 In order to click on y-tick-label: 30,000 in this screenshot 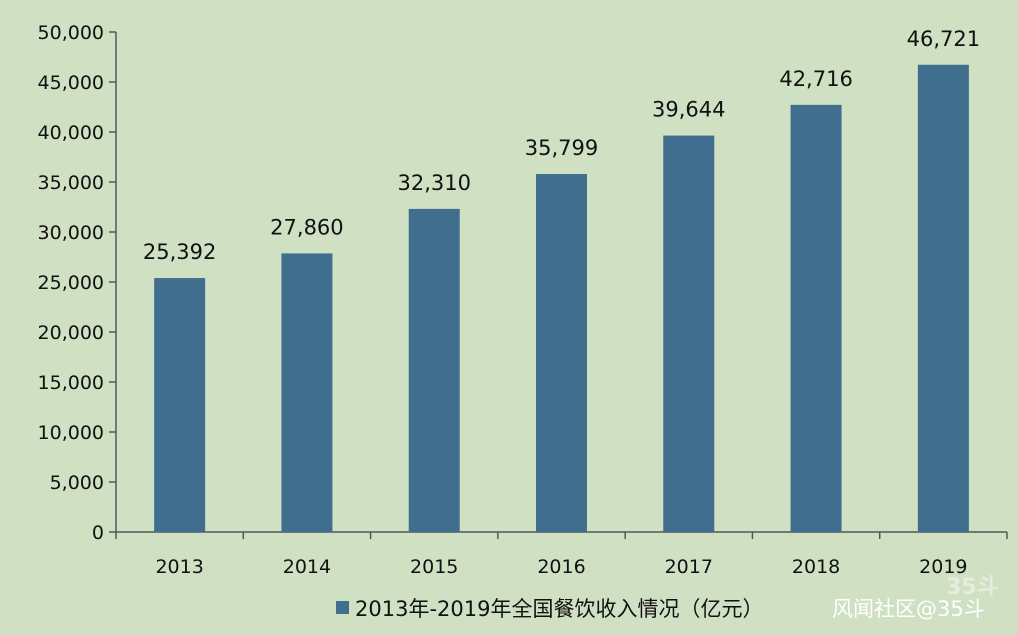, I will do `click(71, 233)`.